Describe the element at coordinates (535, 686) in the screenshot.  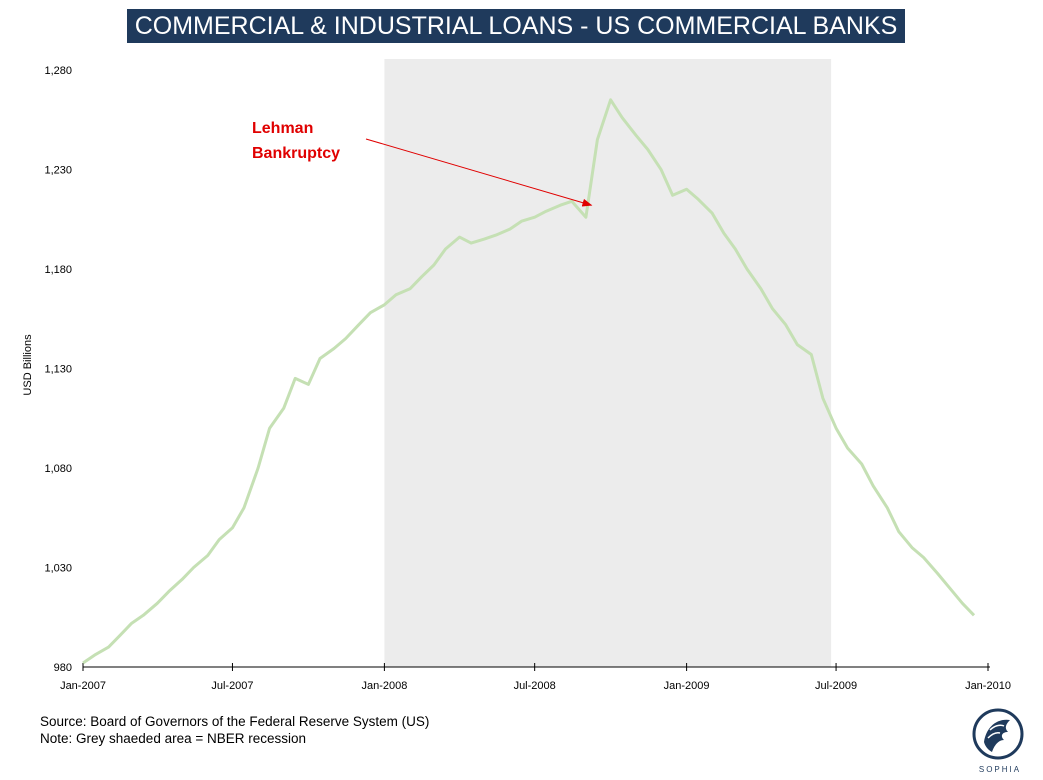
I see `x-tick-label: Jul-2008` at that location.